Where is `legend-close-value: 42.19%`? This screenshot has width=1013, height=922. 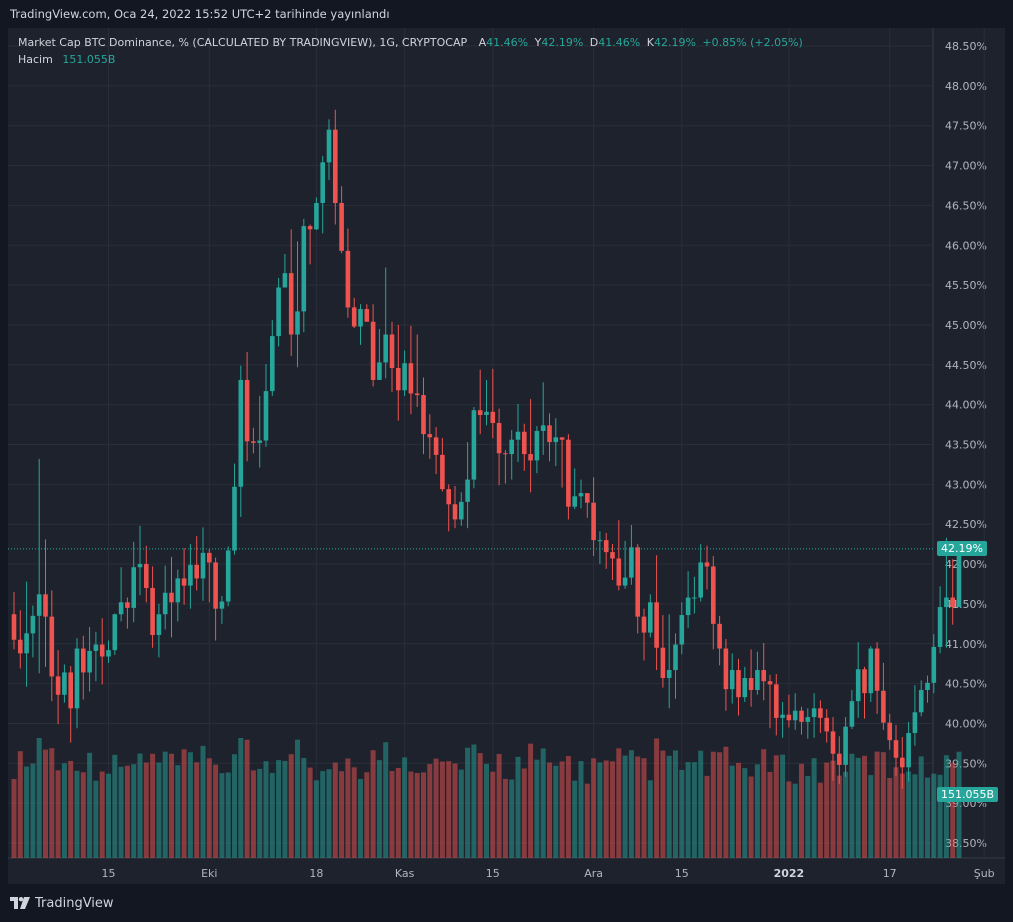
legend-close-value: 42.19% is located at coordinates (674, 42).